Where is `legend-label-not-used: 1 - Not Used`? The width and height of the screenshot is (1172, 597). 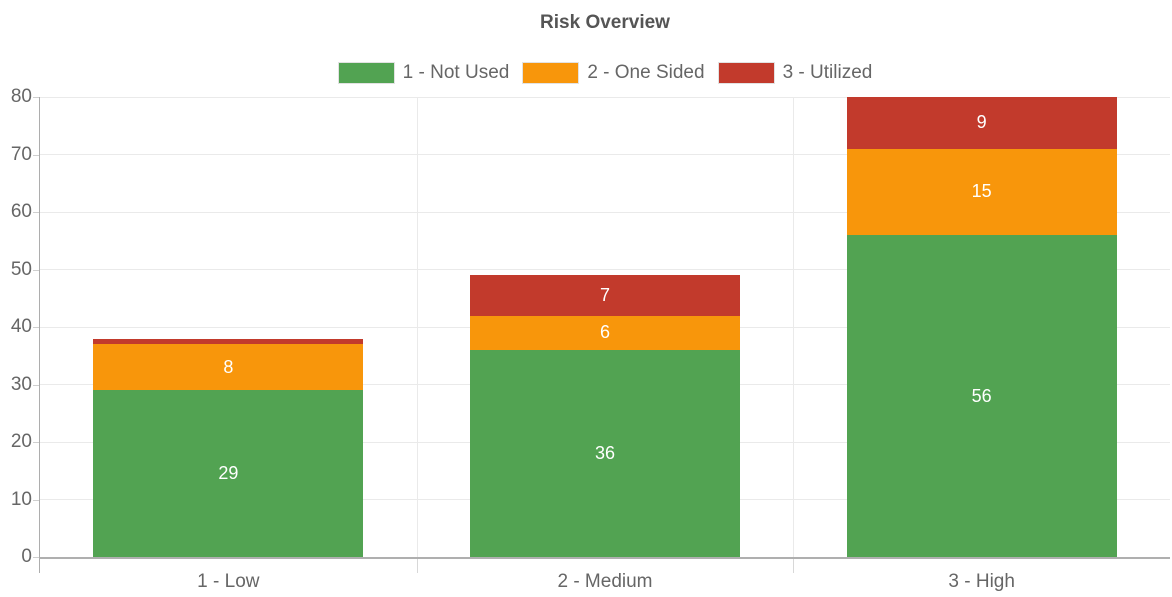 legend-label-not-used: 1 - Not Used is located at coordinates (456, 72).